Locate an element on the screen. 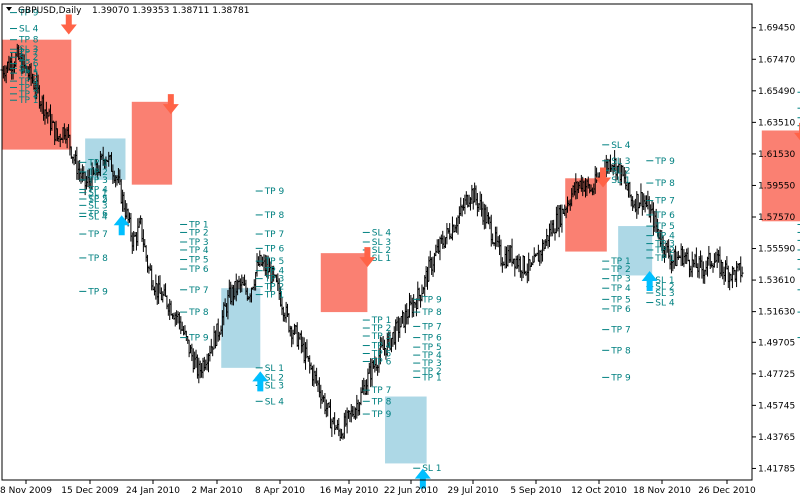 This screenshot has width=800, height=500. y-tick-label: 1.43765 is located at coordinates (776, 438).